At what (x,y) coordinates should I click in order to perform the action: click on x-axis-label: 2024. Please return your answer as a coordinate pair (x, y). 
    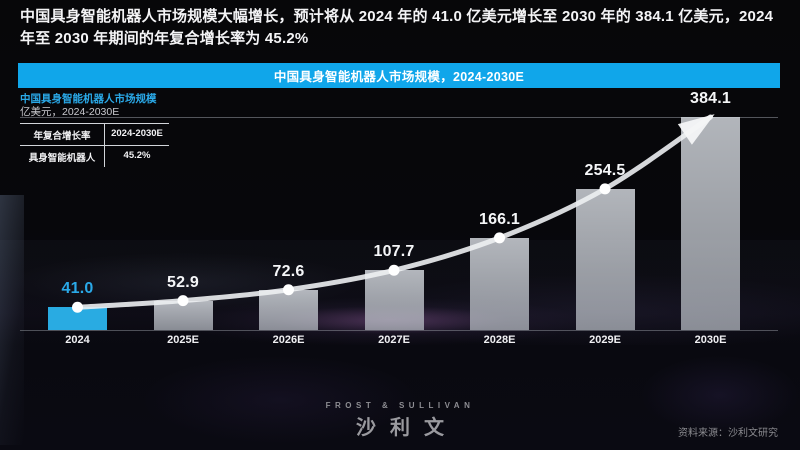
    Looking at the image, I should click on (77, 340).